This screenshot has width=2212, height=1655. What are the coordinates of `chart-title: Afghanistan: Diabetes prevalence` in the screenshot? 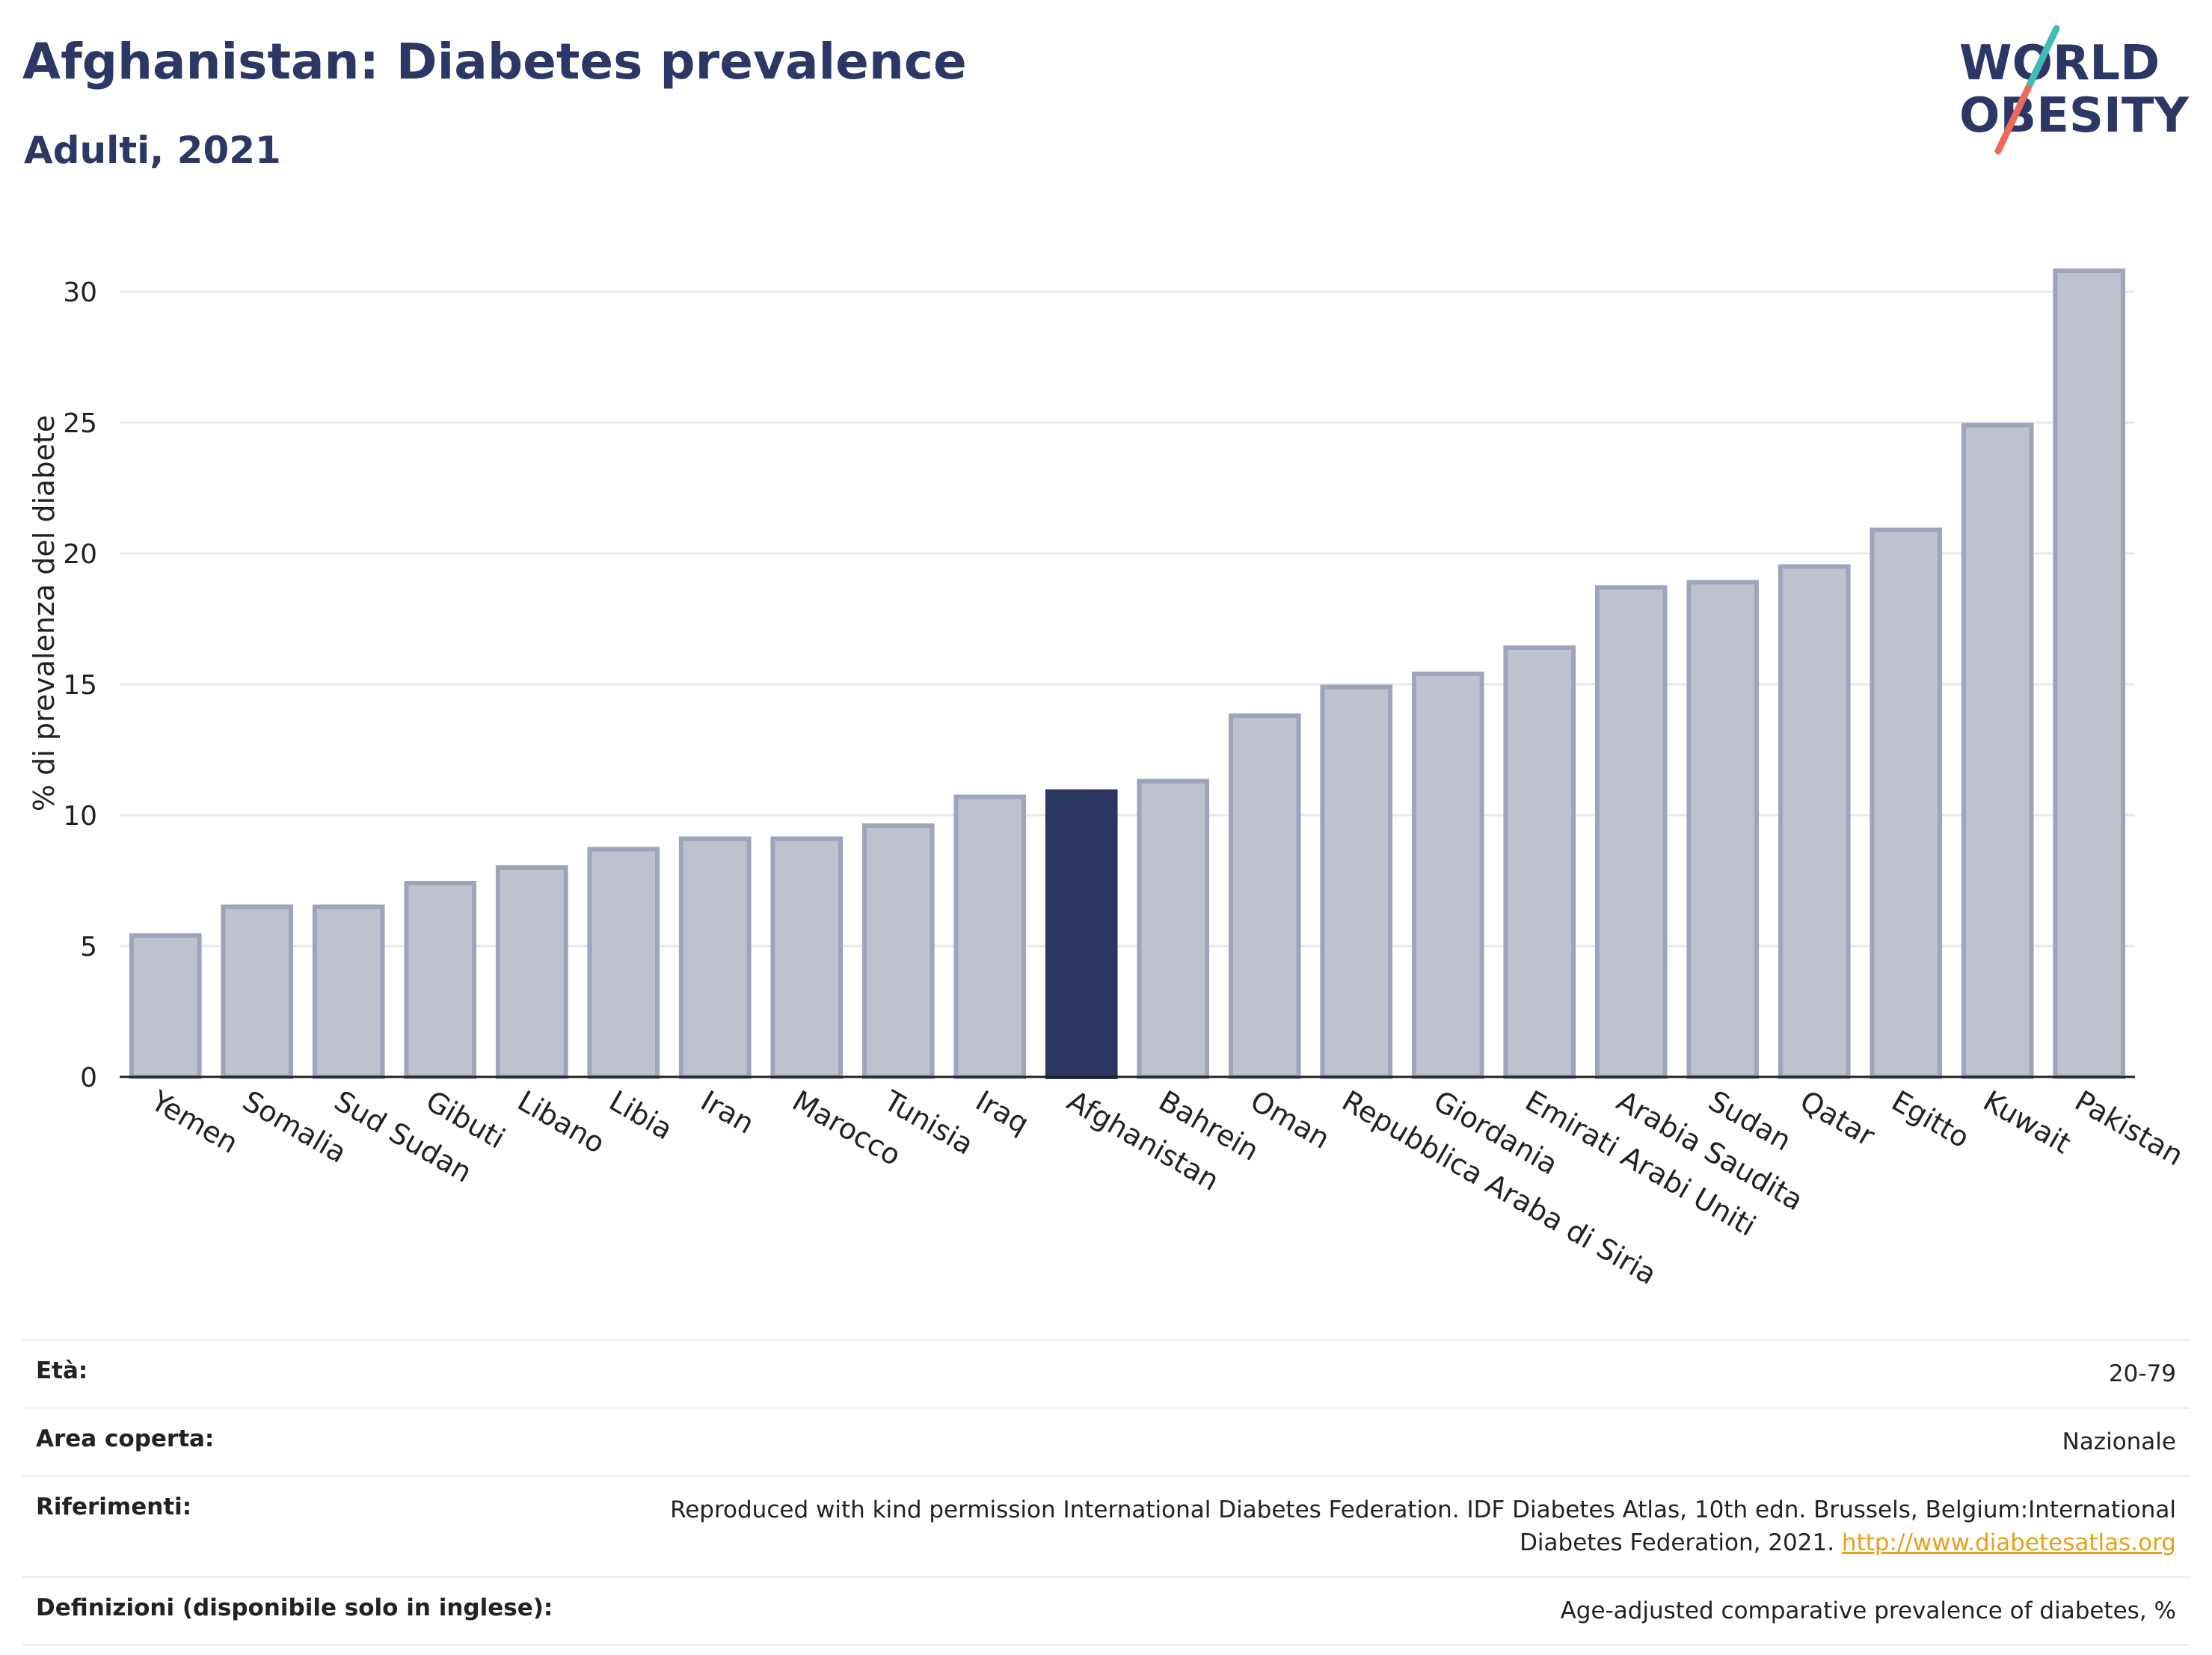 It's located at (495, 61).